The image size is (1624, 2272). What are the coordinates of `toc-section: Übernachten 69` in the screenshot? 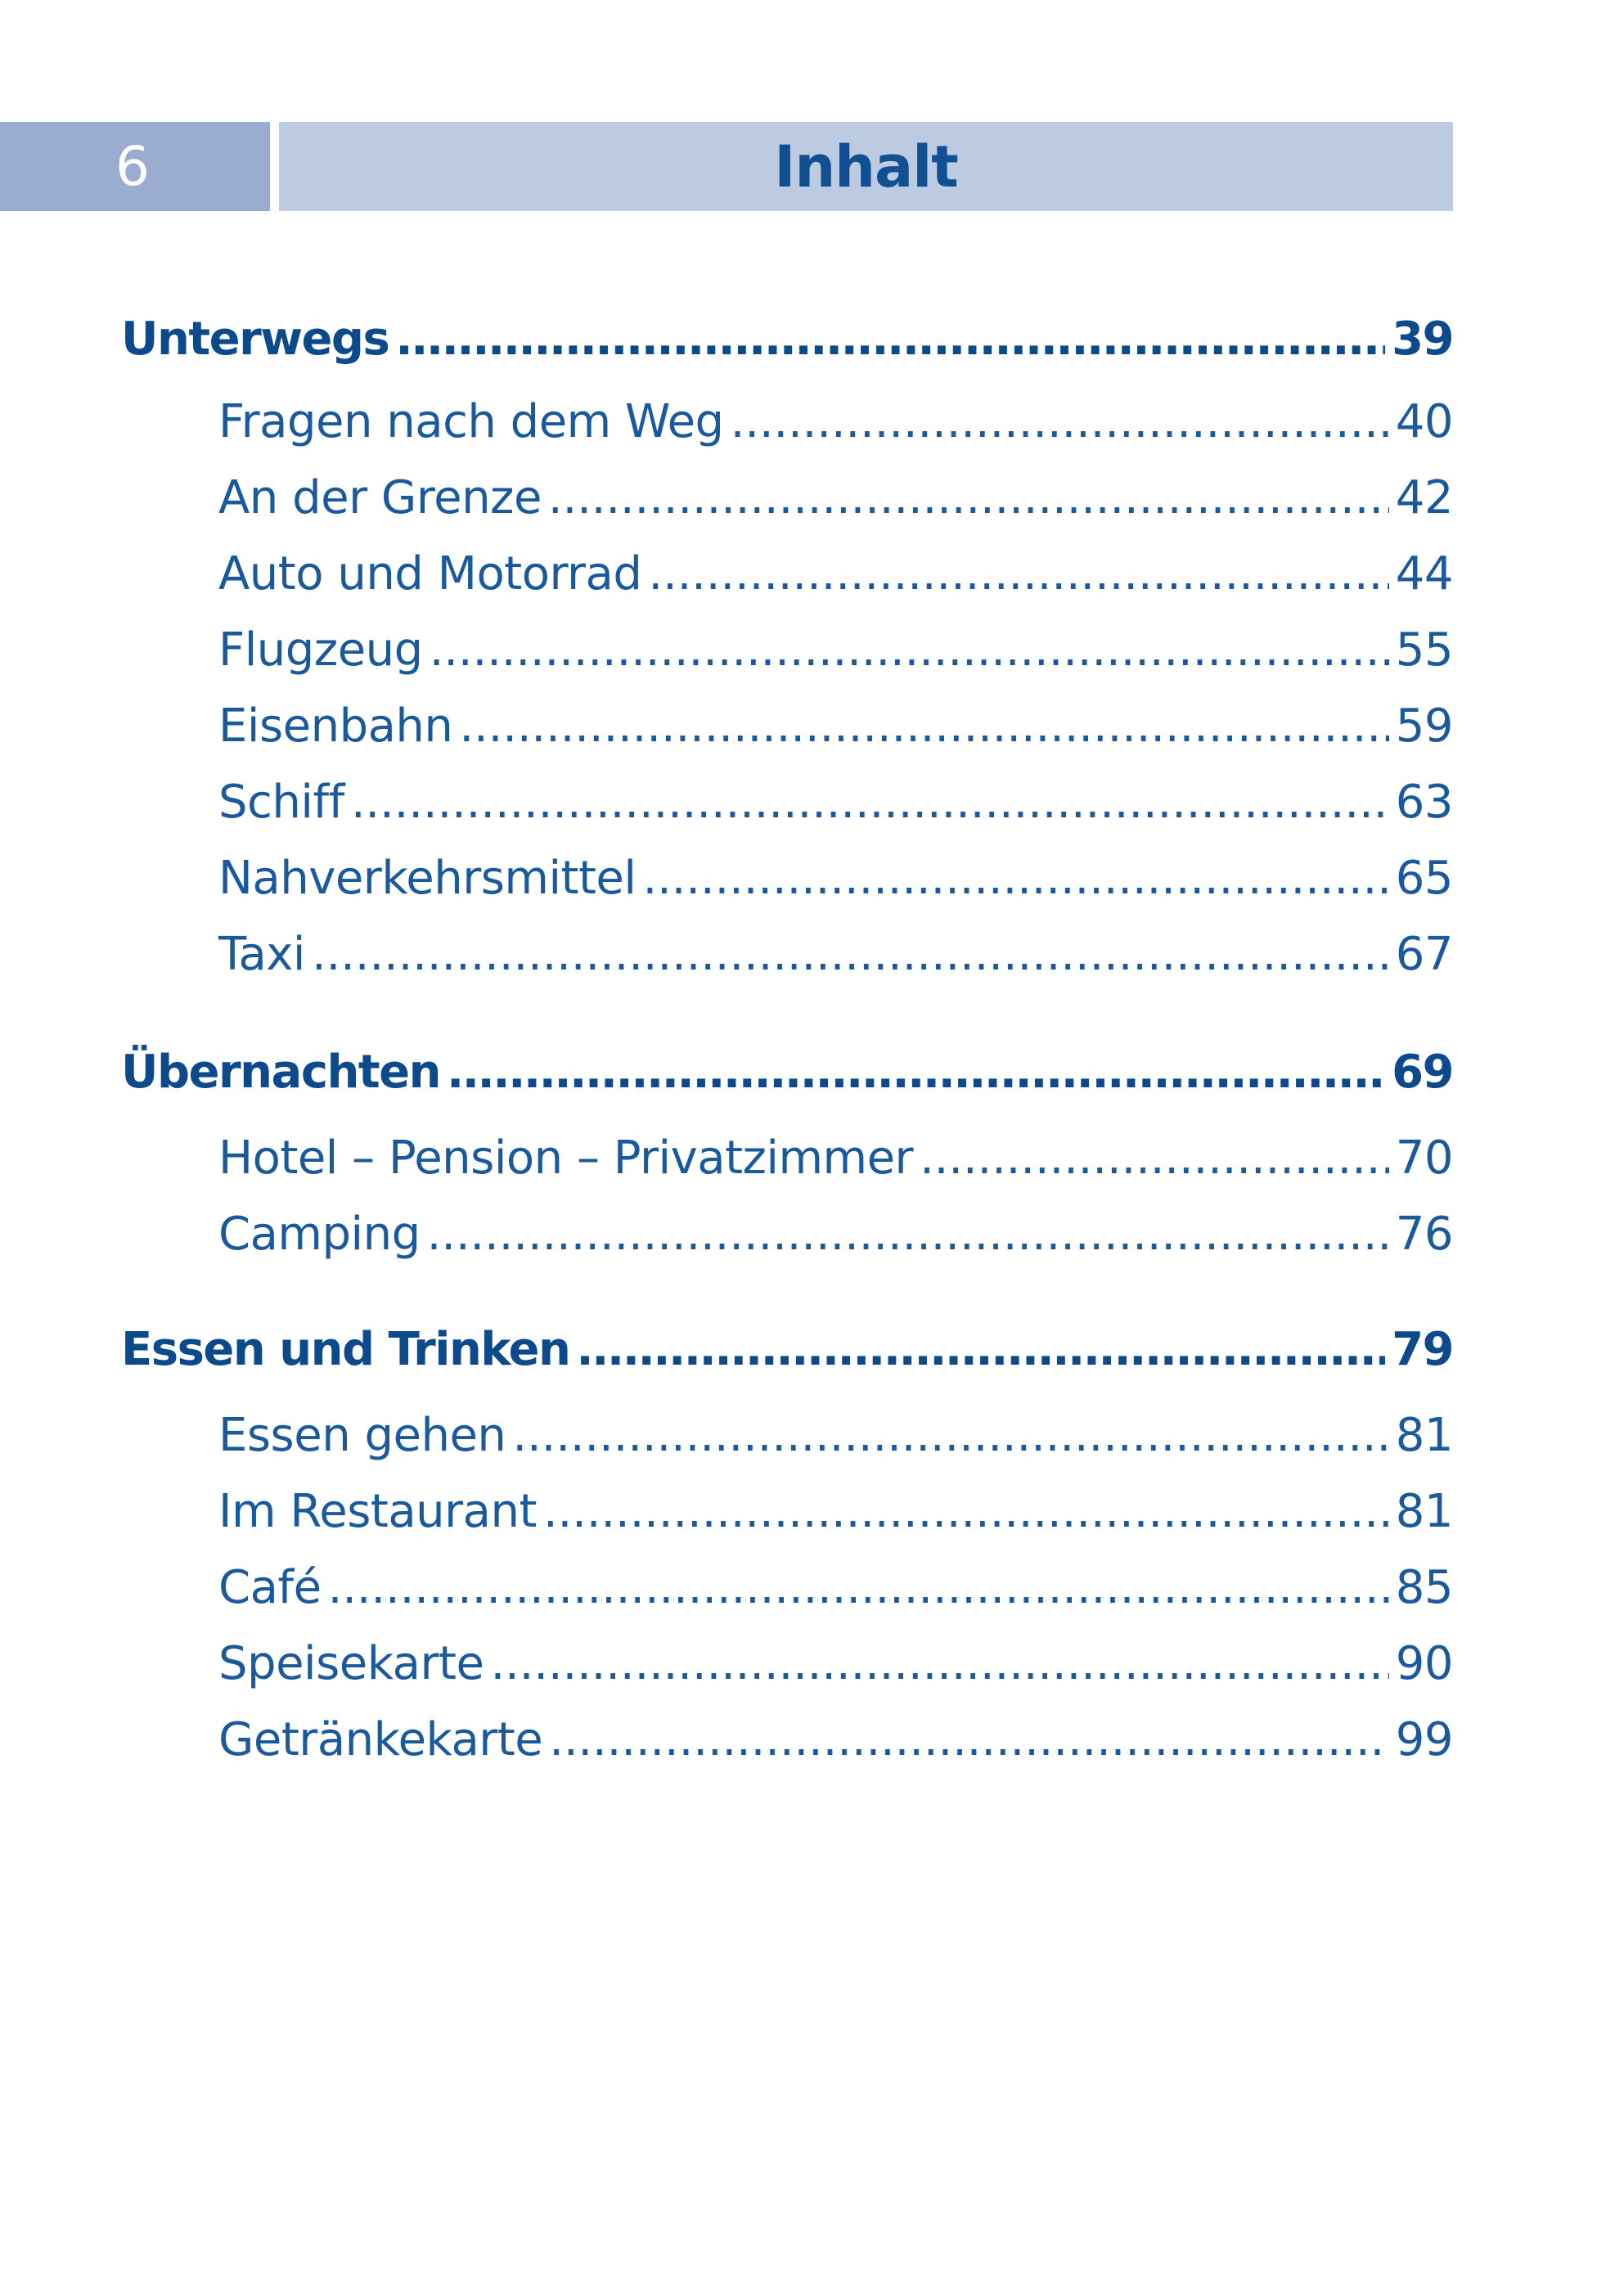 It's located at (788, 1073).